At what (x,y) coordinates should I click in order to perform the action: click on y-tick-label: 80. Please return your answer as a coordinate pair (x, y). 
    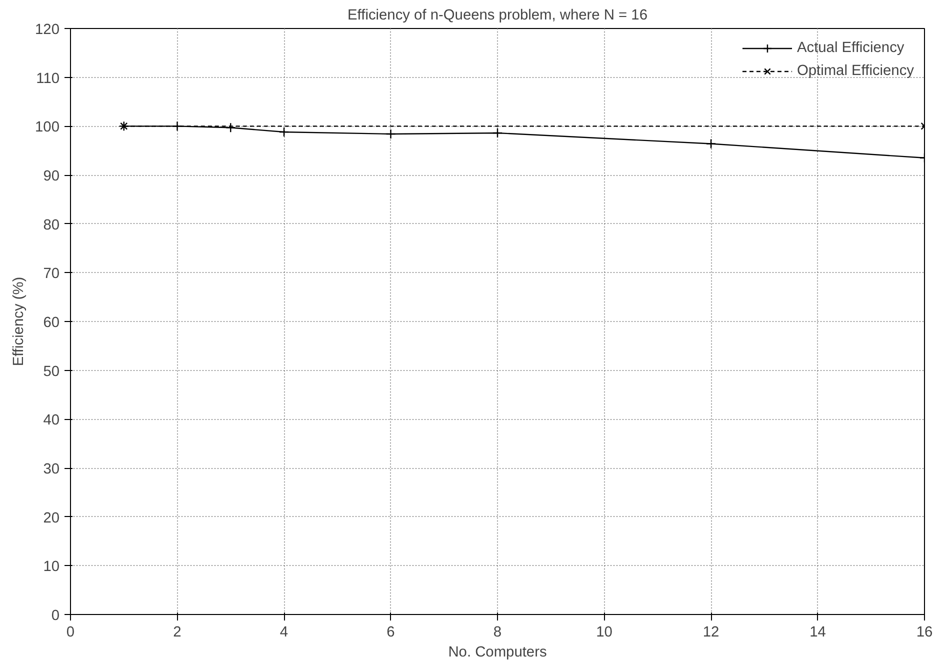
    Looking at the image, I should click on (51, 225).